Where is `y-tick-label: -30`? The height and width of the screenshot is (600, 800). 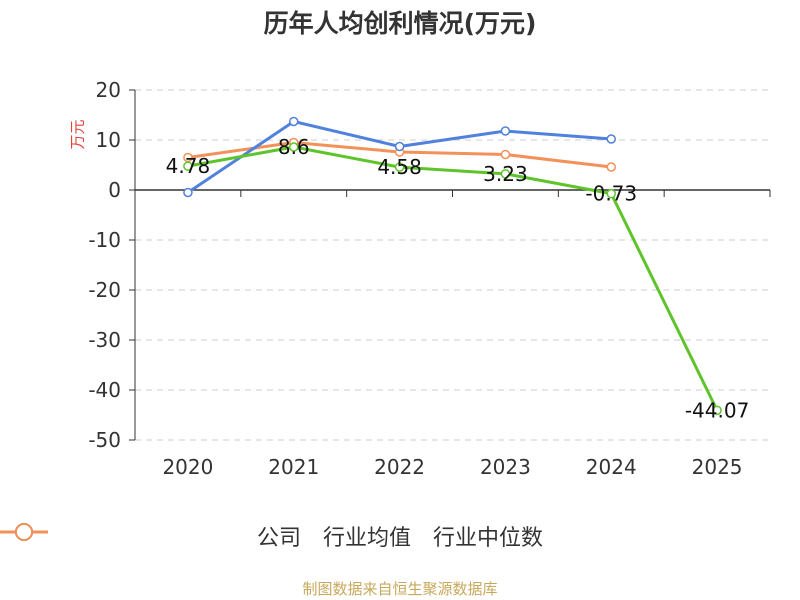
y-tick-label: -30 is located at coordinates (104, 340).